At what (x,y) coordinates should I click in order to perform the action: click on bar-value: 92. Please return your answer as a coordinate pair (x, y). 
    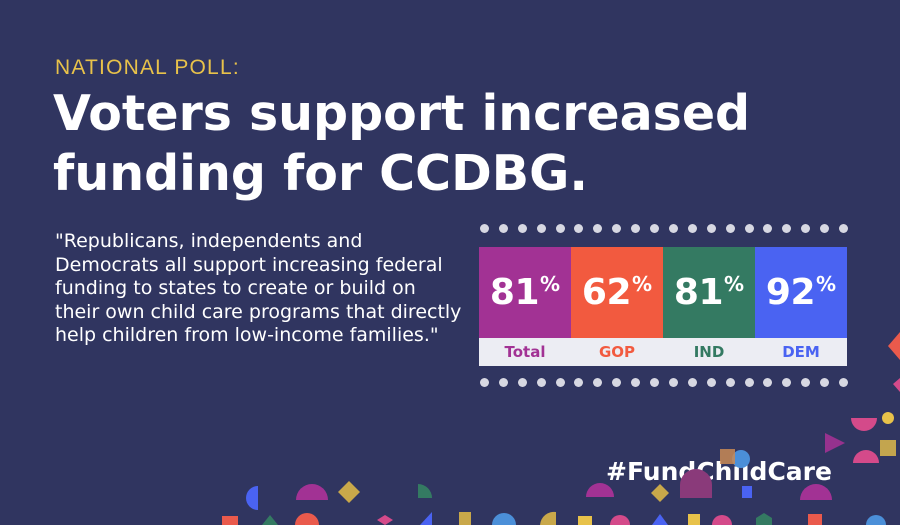
    Looking at the image, I should click on (790, 292).